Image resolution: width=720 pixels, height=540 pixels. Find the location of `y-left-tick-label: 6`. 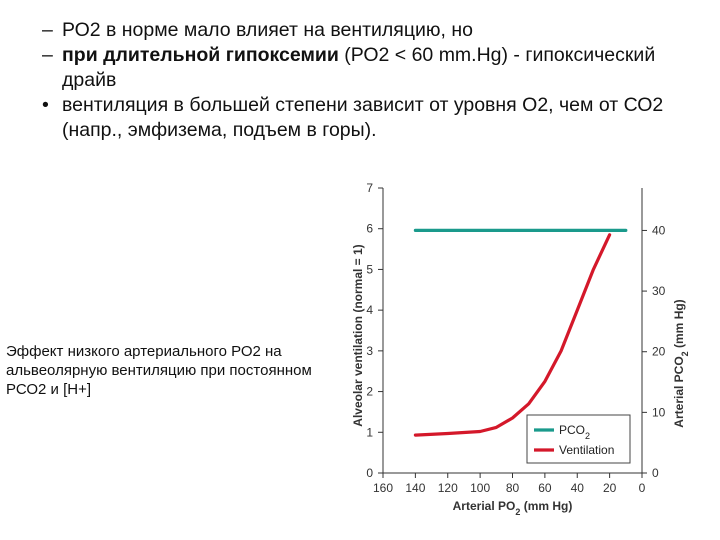

y-left-tick-label: 6 is located at coordinates (369, 229).